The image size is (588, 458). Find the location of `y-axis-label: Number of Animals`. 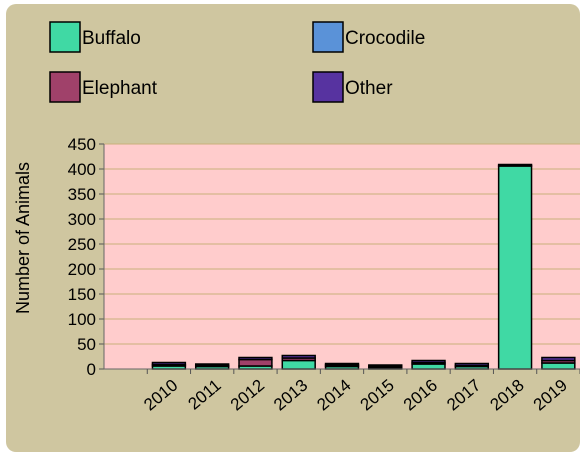

y-axis-label: Number of Animals is located at coordinates (23, 238).